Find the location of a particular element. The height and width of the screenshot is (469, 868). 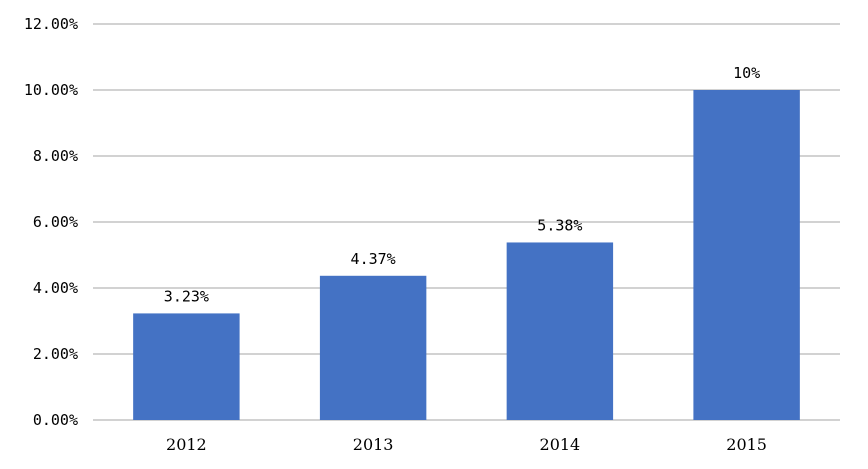

y-axis-tick-labels: 0.00% 2.00% 4.00% 6.00% 8.00% 10.00% 12.00% is located at coordinates (51, 222).